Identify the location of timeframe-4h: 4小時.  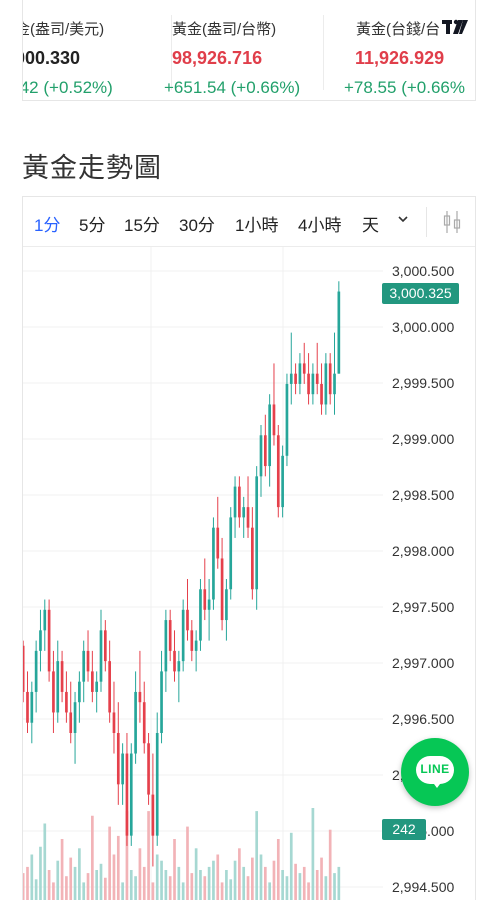
(320, 225).